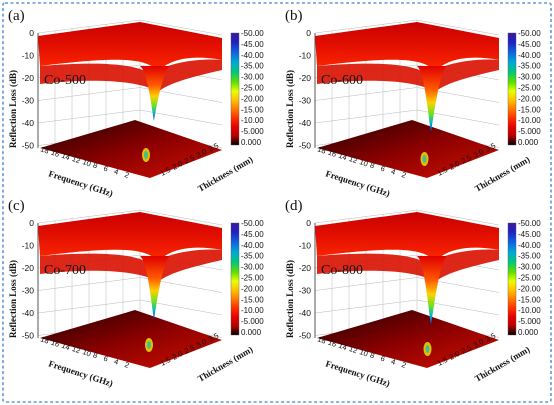 The height and width of the screenshot is (405, 554). What do you see at coordinates (252, 55) in the screenshot?
I see `colorbar-tick-label: -40.00` at bounding box center [252, 55].